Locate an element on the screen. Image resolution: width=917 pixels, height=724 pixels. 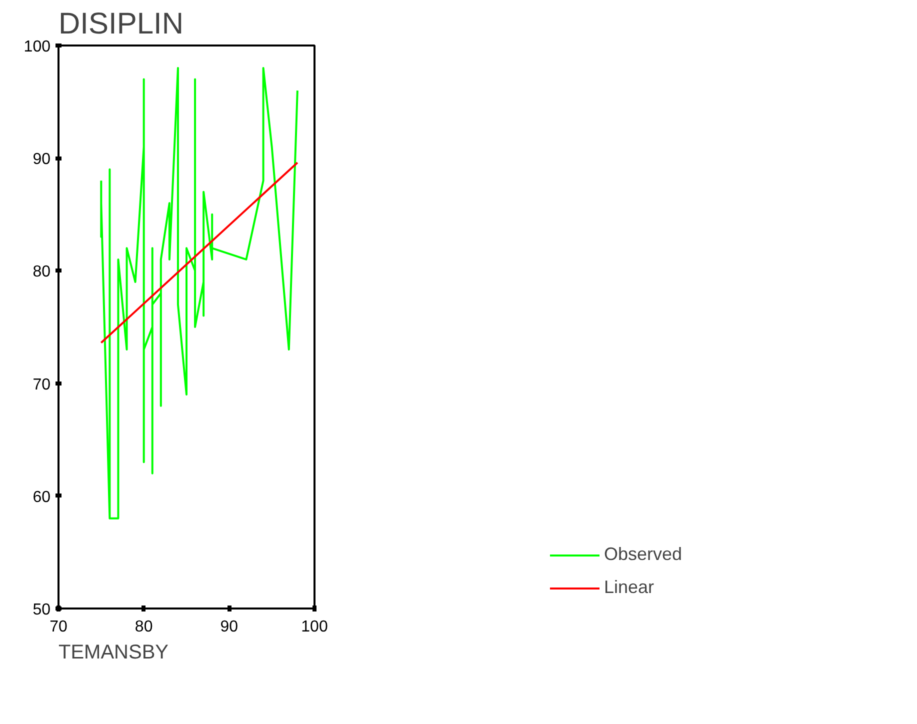
x-axis-title: TEMANSBY is located at coordinates (113, 653).